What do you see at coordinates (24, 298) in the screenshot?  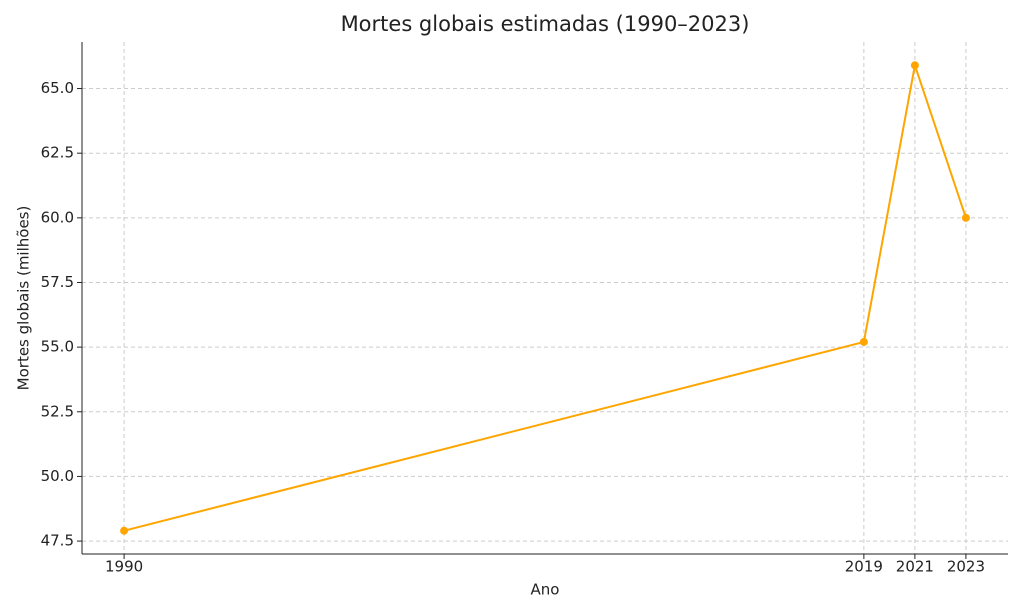 I see `y-axis-label: Mortes globais (milhões)` at bounding box center [24, 298].